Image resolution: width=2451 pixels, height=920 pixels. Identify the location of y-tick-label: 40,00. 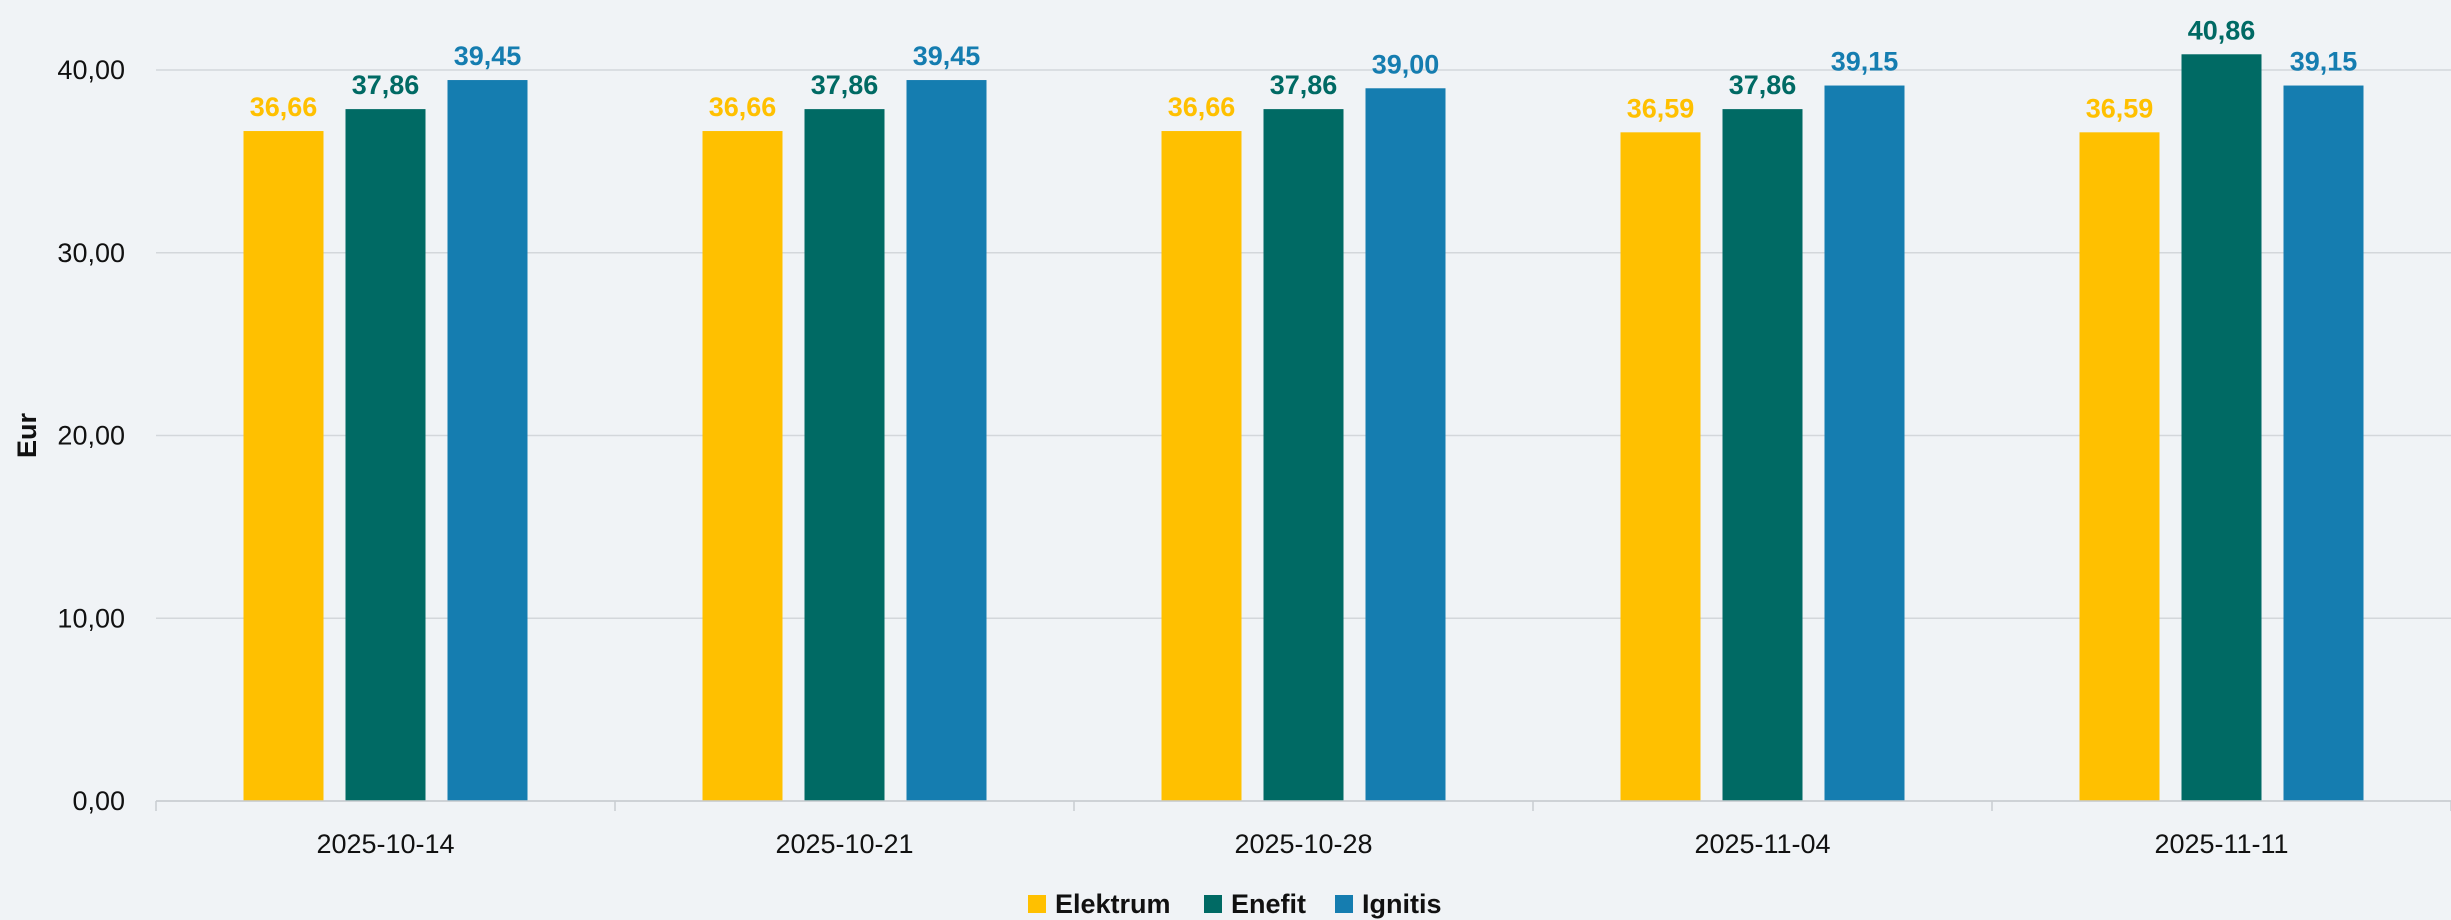
(91, 70).